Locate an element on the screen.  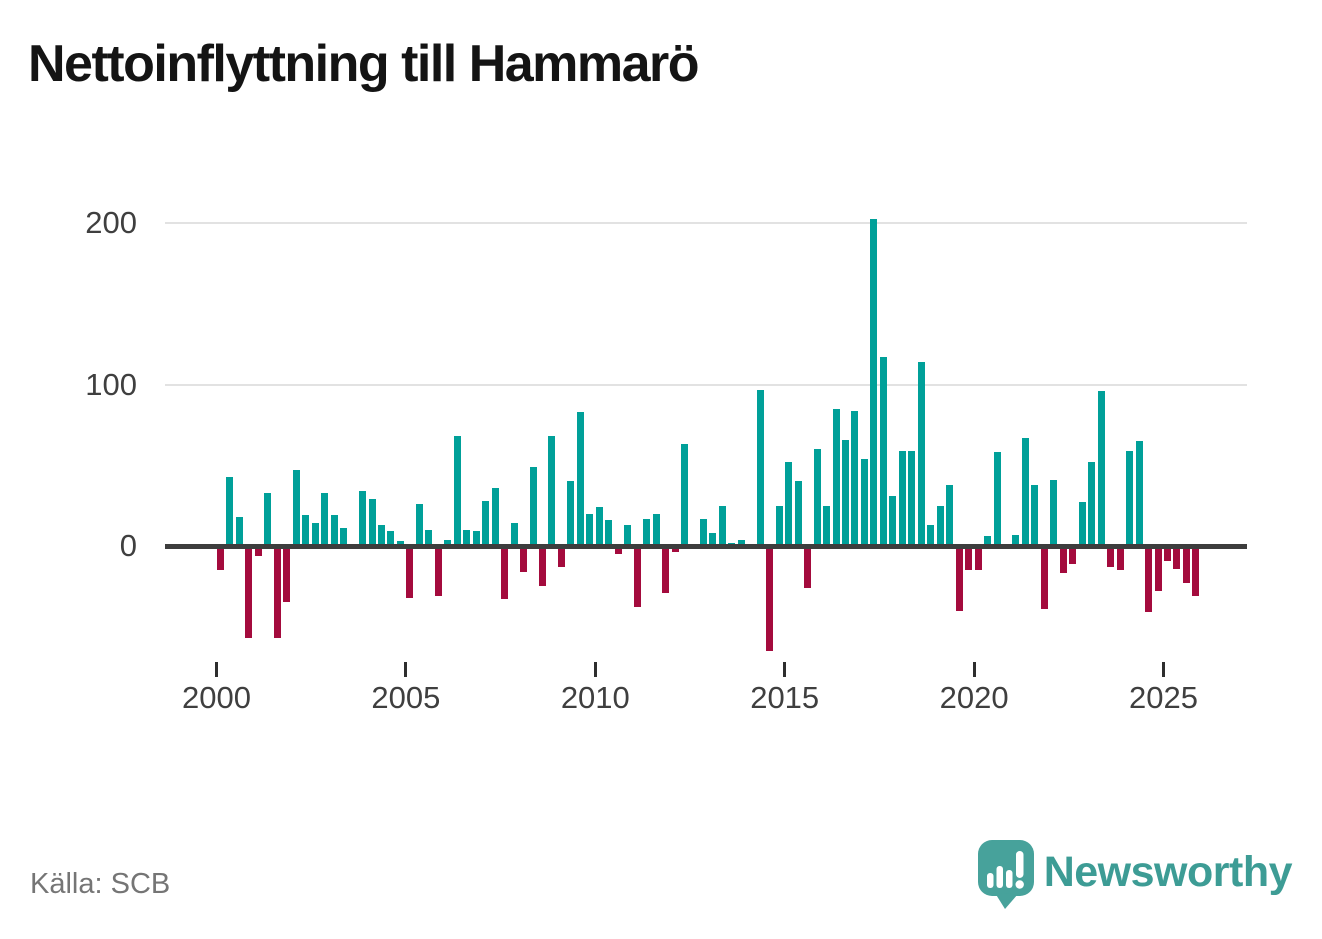
bar-2024-Q4 is located at coordinates (1158, 569).